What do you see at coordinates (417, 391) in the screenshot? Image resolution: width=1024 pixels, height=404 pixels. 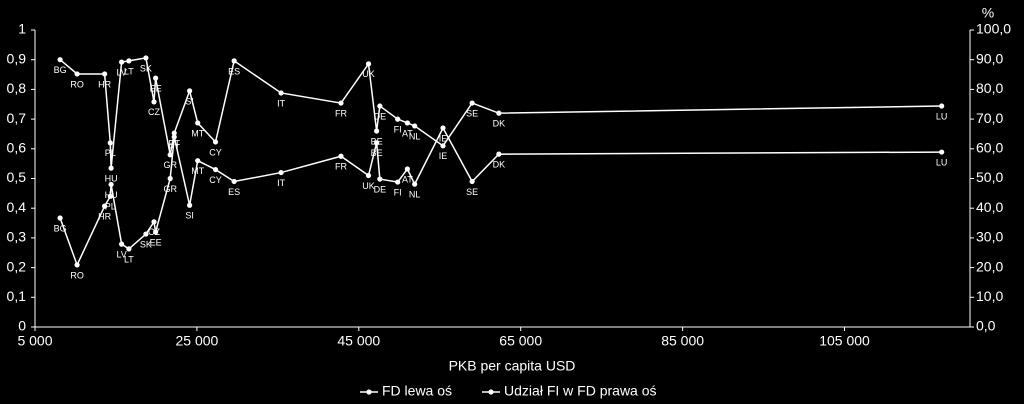 I see `legend-label: FD lewa oś` at bounding box center [417, 391].